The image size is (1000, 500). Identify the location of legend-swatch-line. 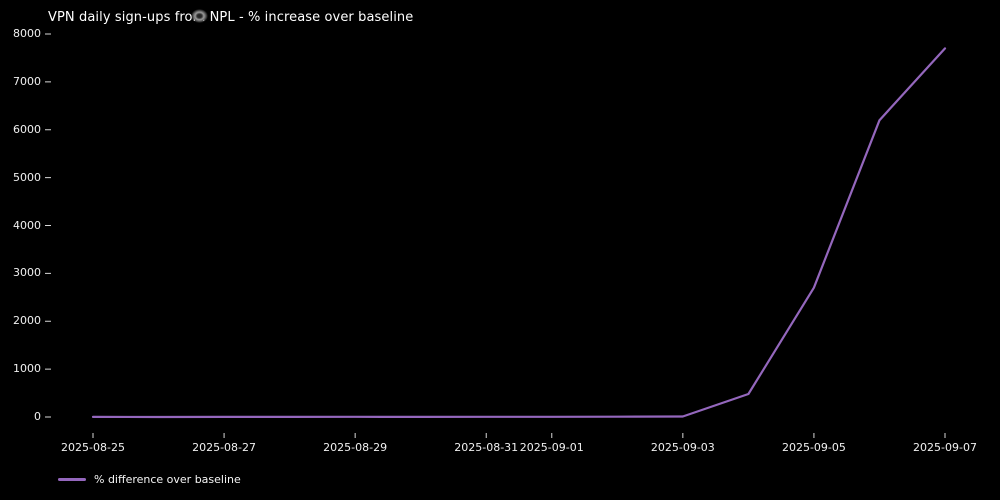
(72, 479).